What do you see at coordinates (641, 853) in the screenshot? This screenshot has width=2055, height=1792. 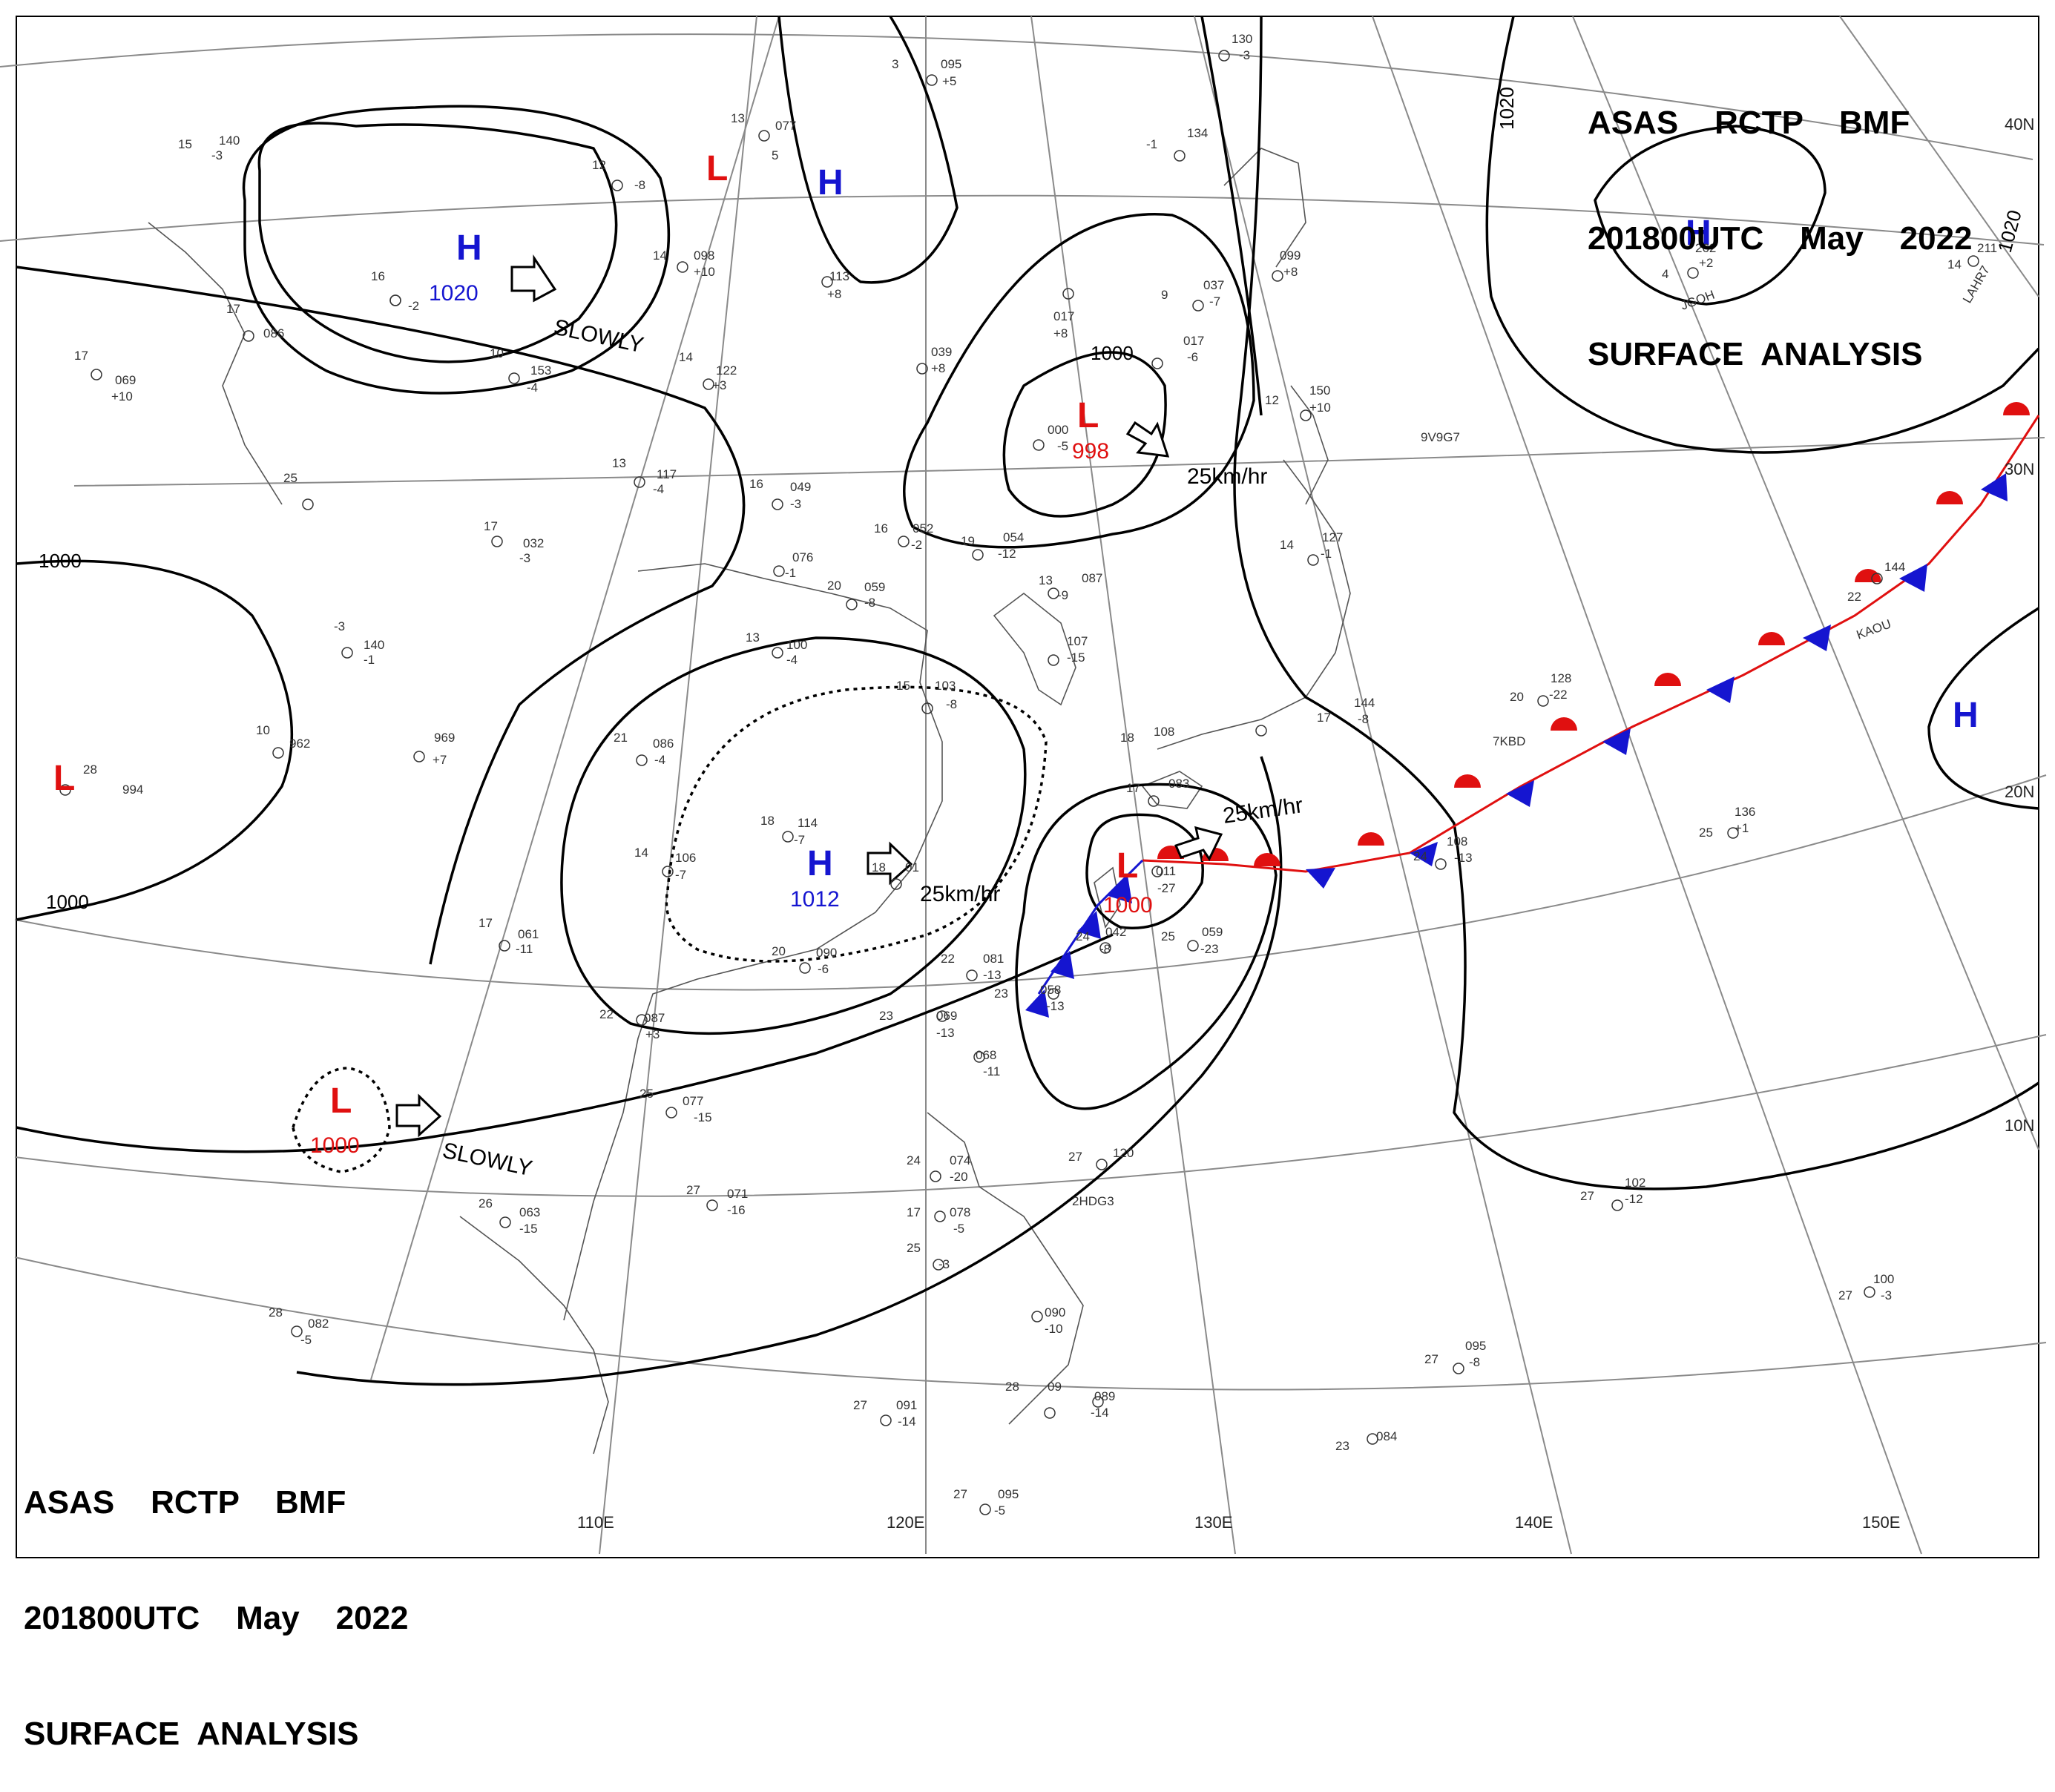 I see `station-temp: 14` at bounding box center [641, 853].